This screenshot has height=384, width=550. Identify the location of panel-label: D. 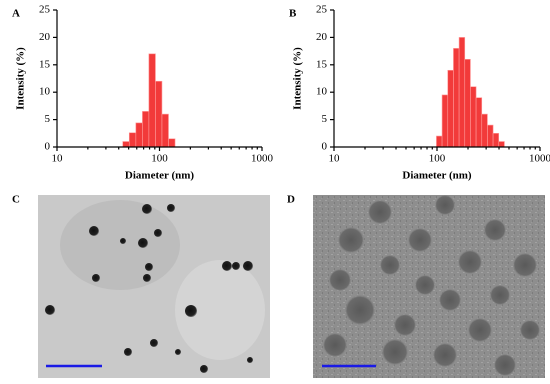
(291, 200).